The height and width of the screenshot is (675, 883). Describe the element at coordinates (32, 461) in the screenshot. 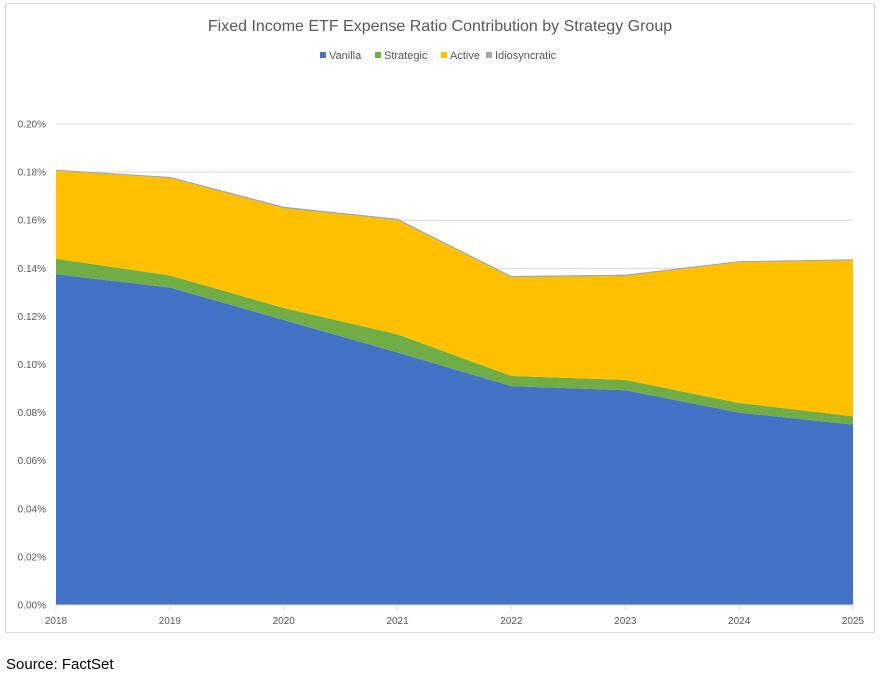

I see `y-tick-label: 0.06%` at that location.